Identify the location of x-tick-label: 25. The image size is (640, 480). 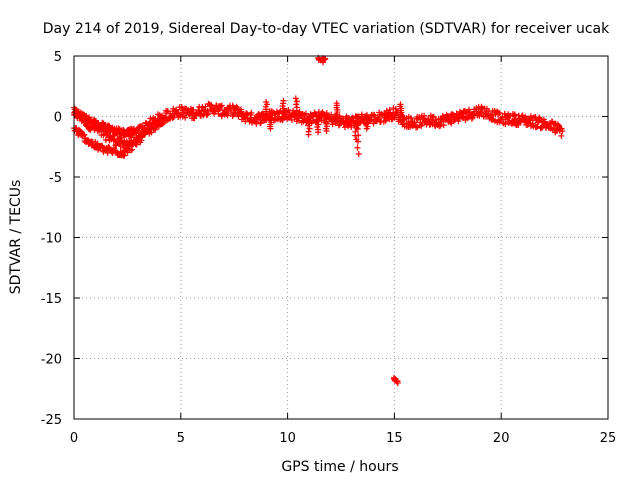
(608, 438).